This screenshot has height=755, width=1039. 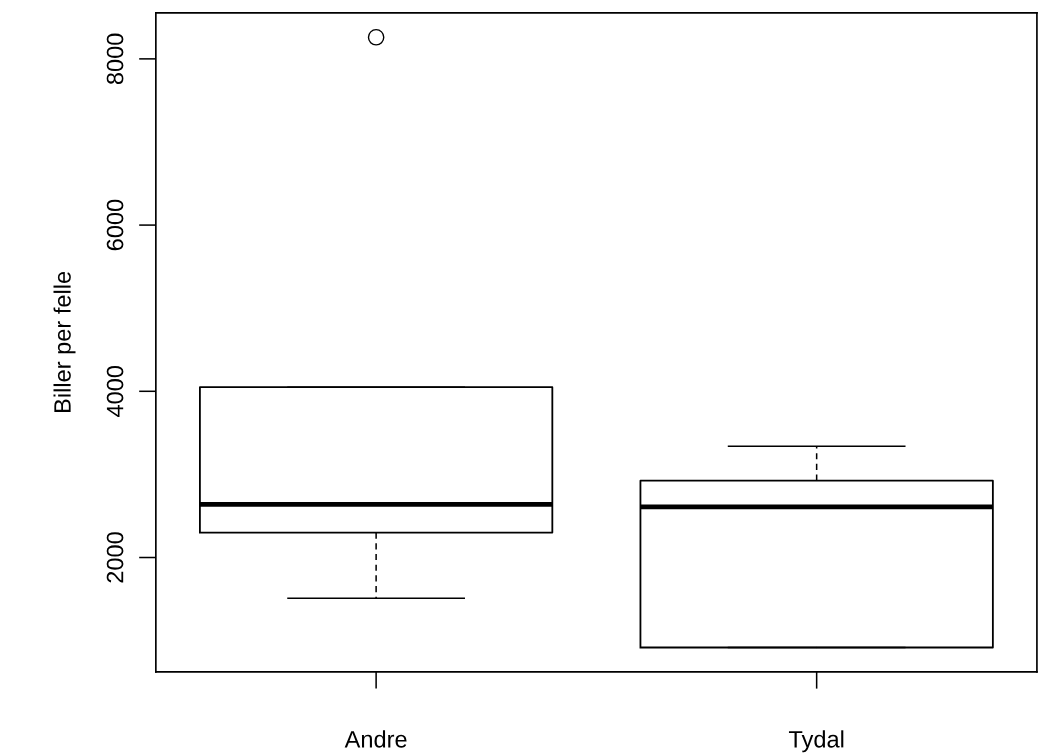 What do you see at coordinates (64, 341) in the screenshot?
I see `y-axis-title: Biller per felle` at bounding box center [64, 341].